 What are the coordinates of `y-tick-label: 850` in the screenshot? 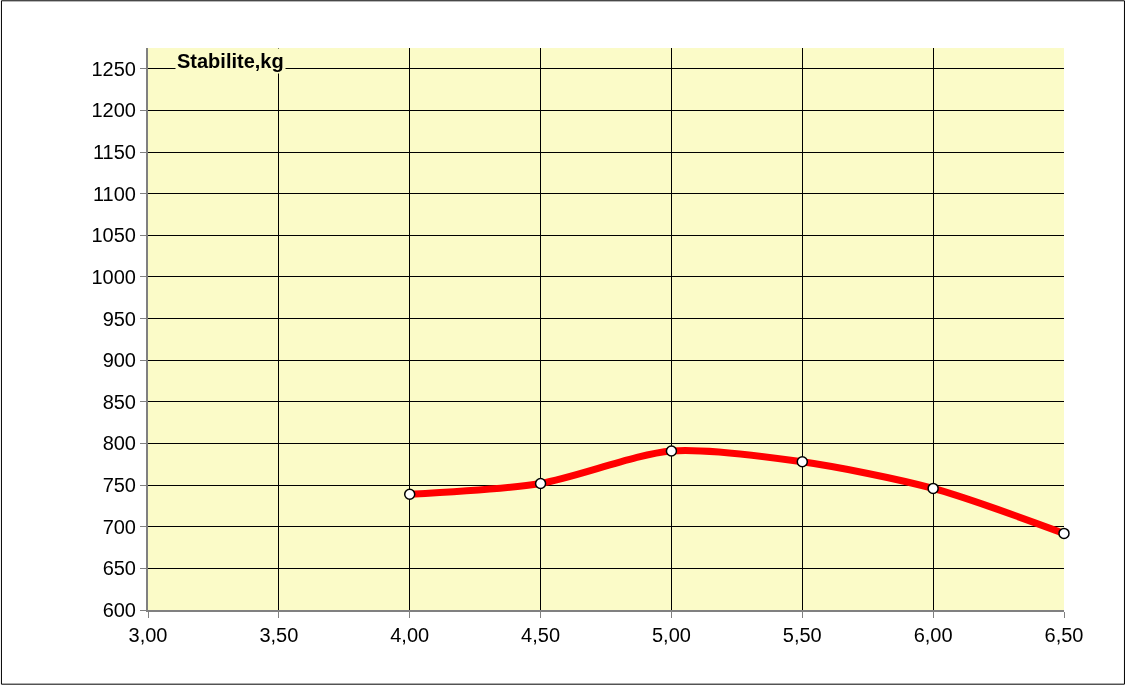 It's located at (119, 401).